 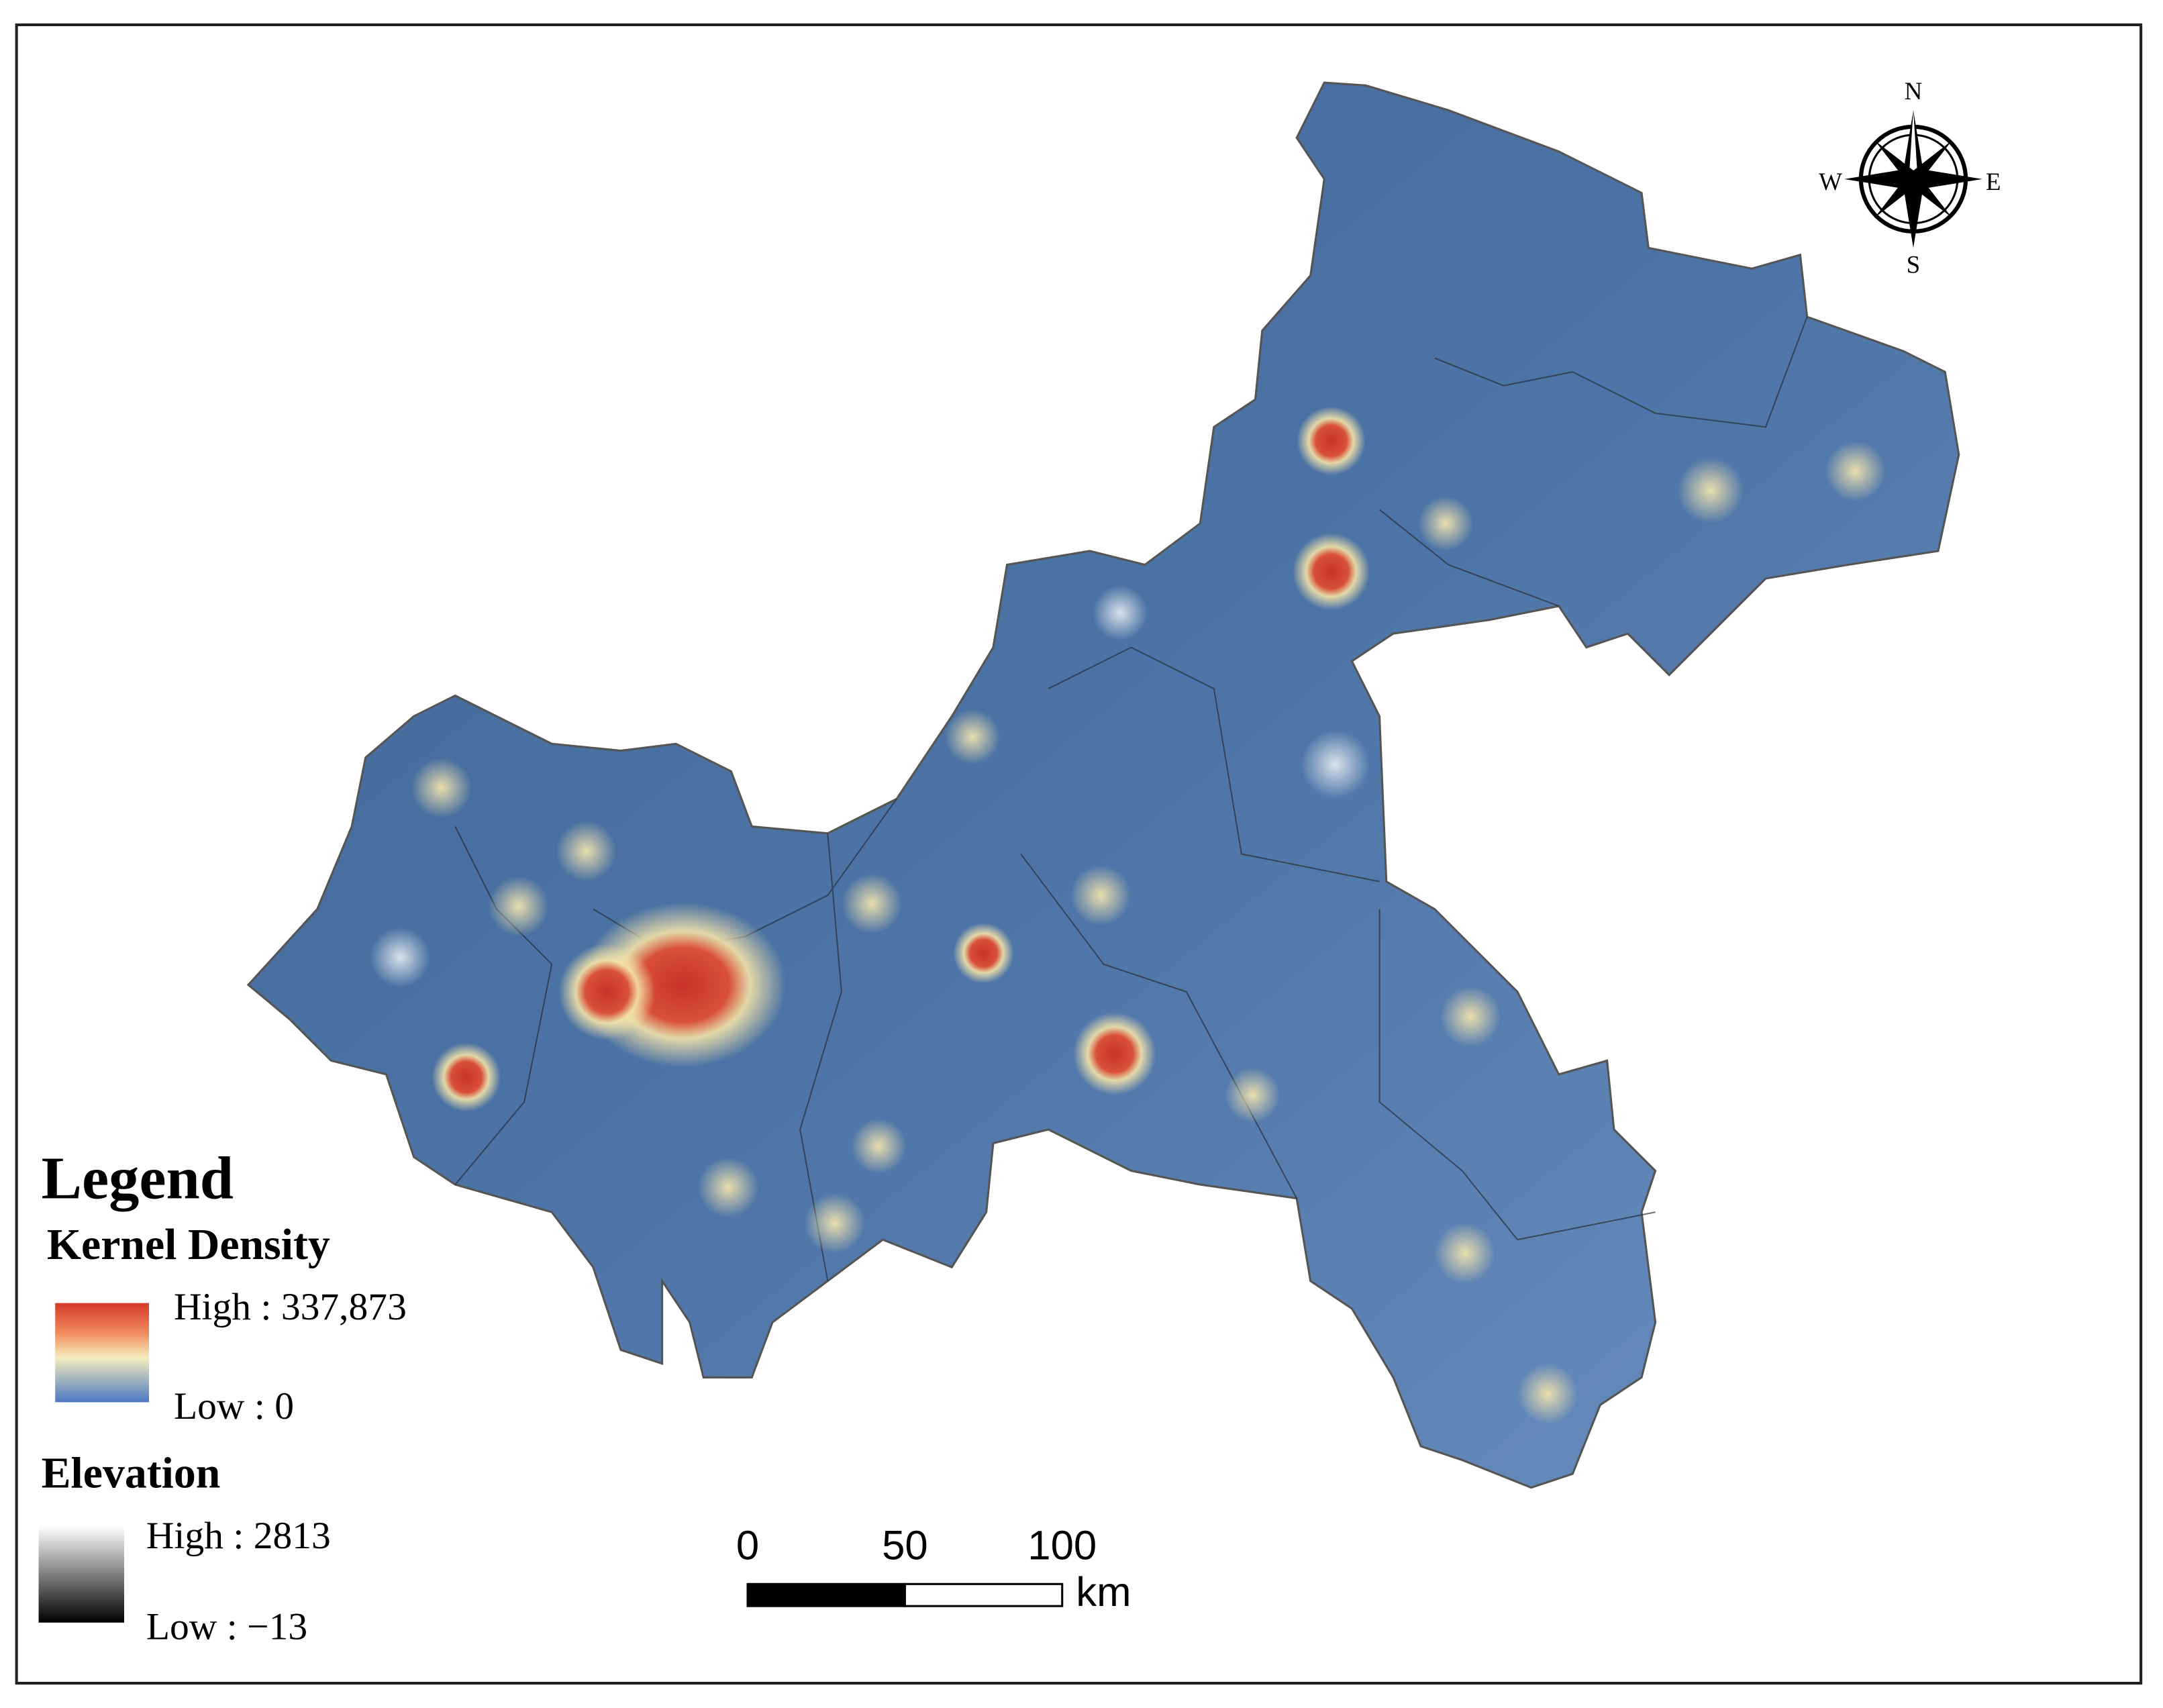 I want to click on kd-low: Low : 0, so click(x=234, y=1406).